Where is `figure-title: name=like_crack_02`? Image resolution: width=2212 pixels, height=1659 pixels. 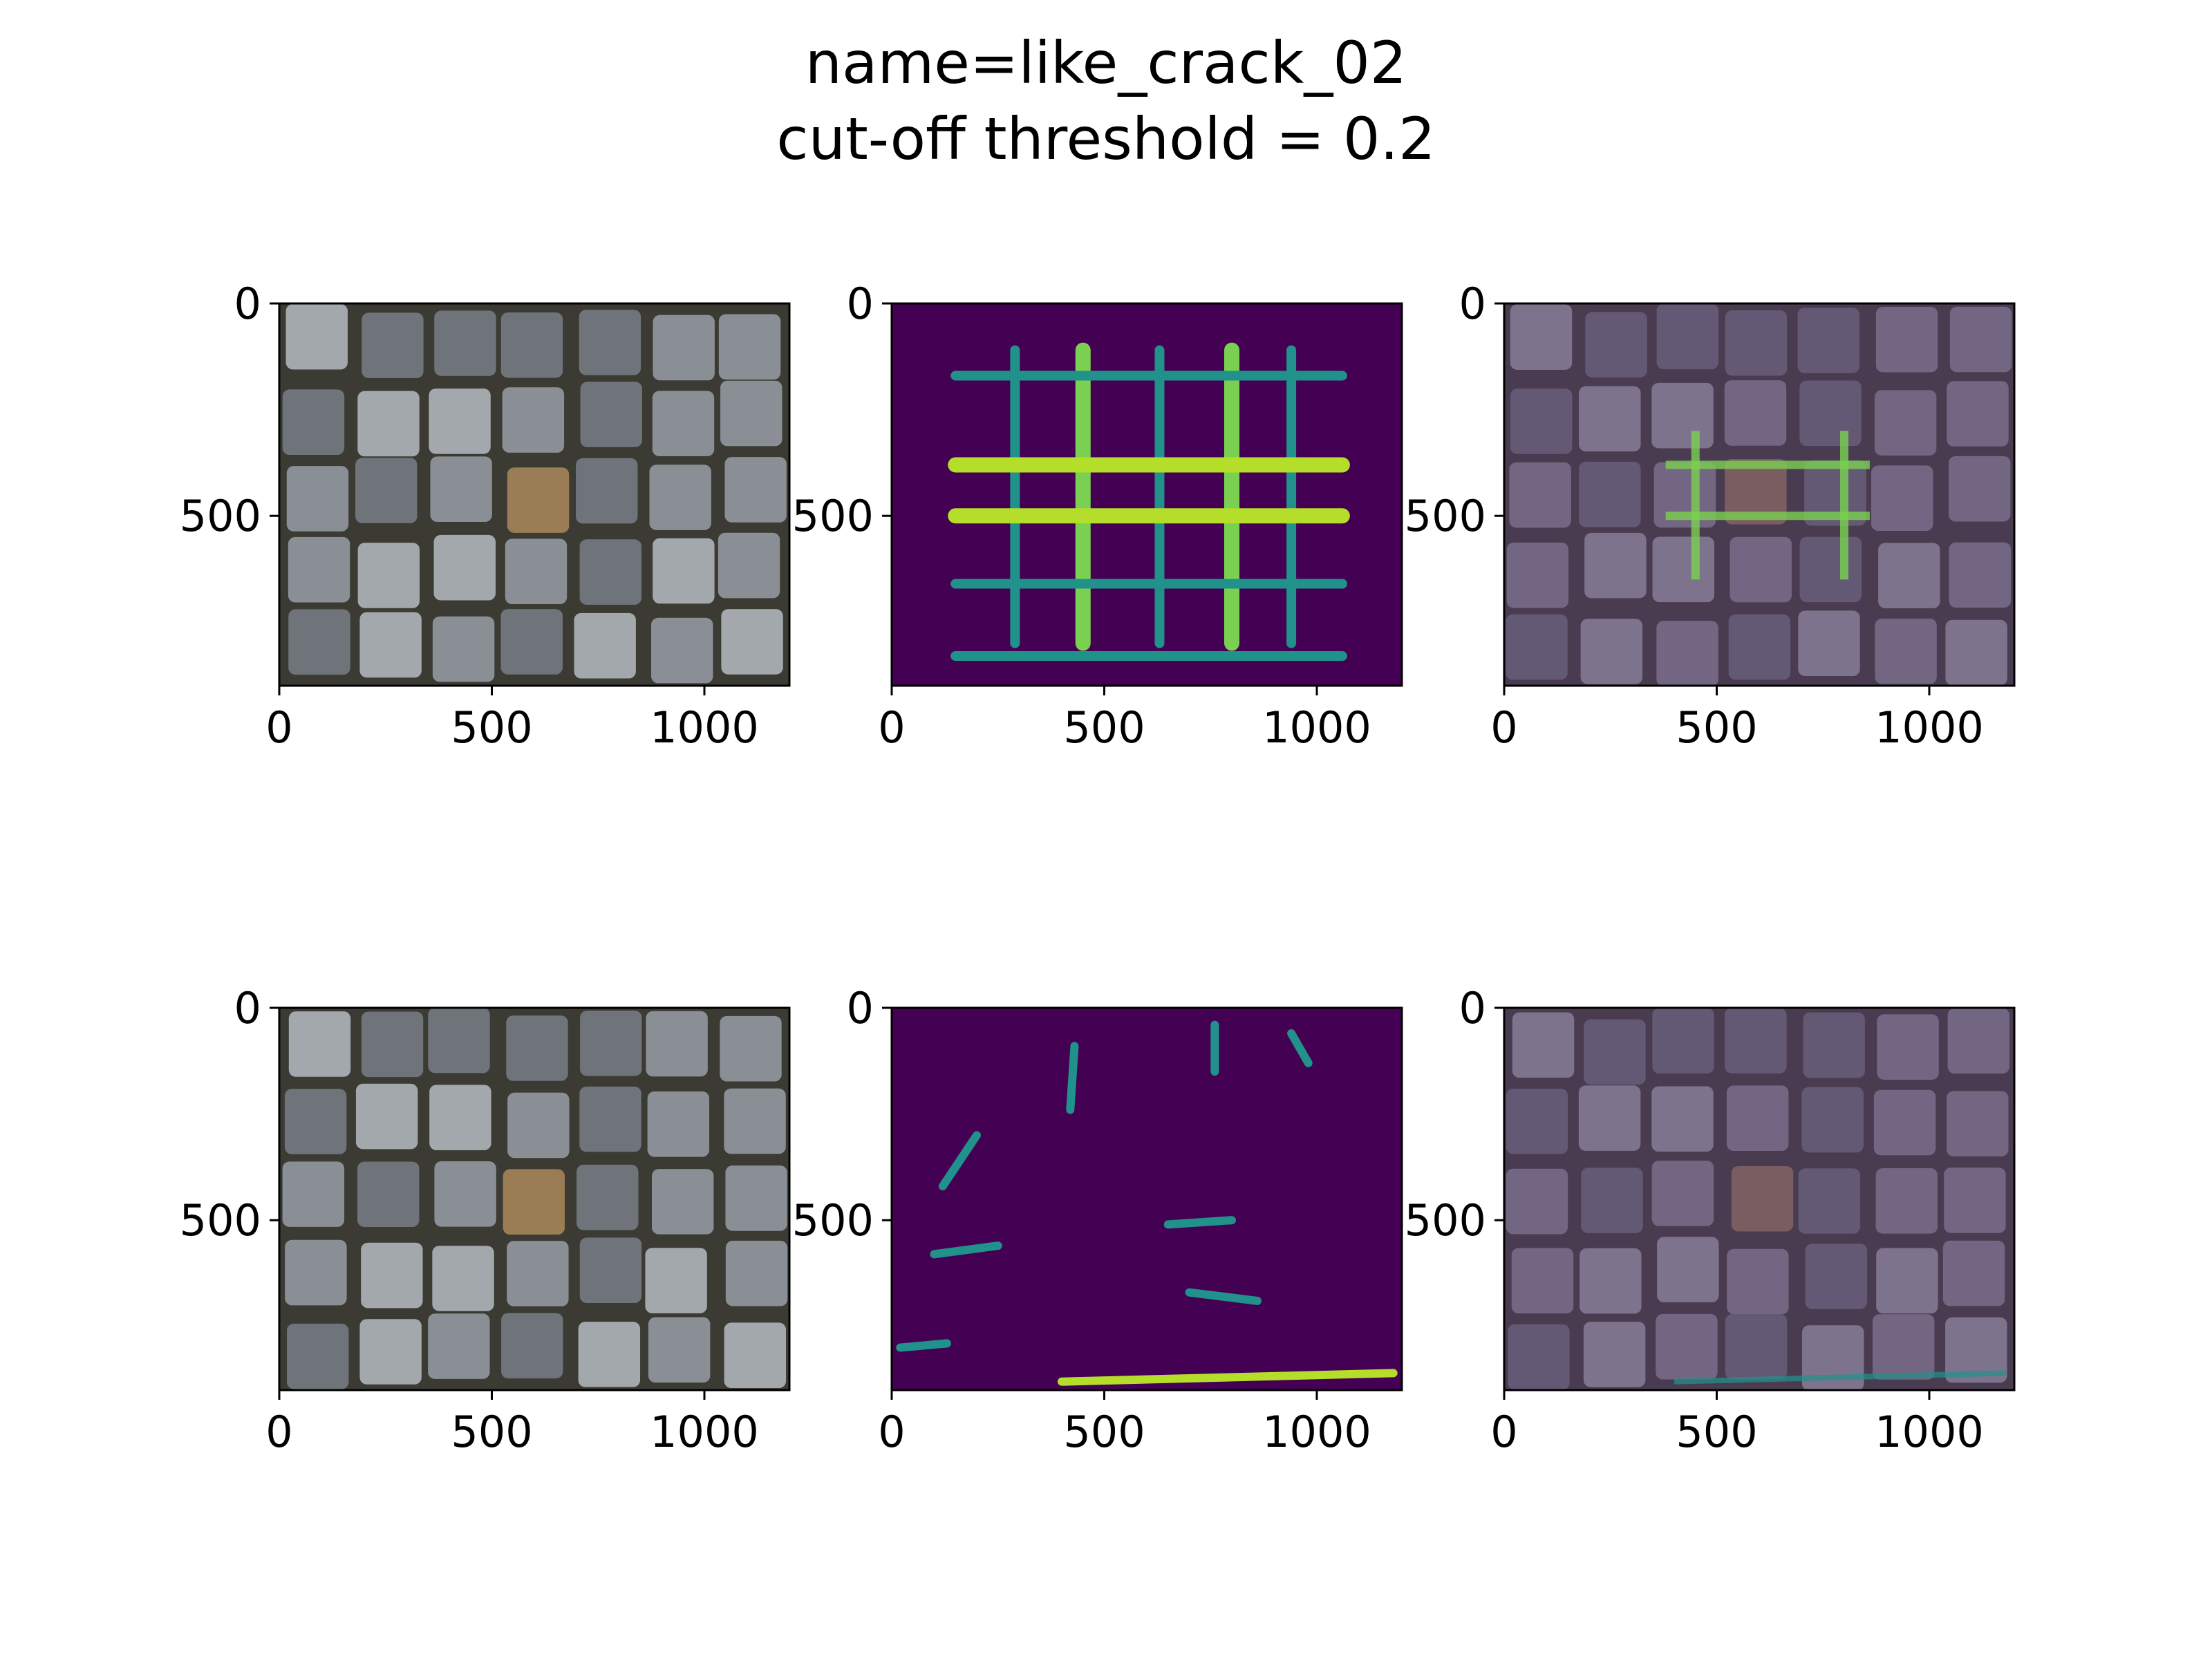
figure-title: name=like_crack_02 is located at coordinates (1106, 63).